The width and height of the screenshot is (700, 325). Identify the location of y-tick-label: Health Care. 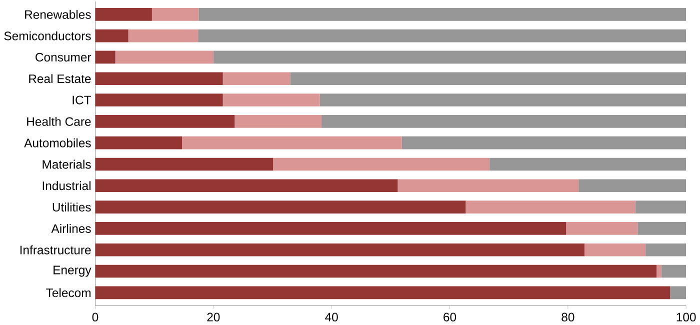
(59, 121).